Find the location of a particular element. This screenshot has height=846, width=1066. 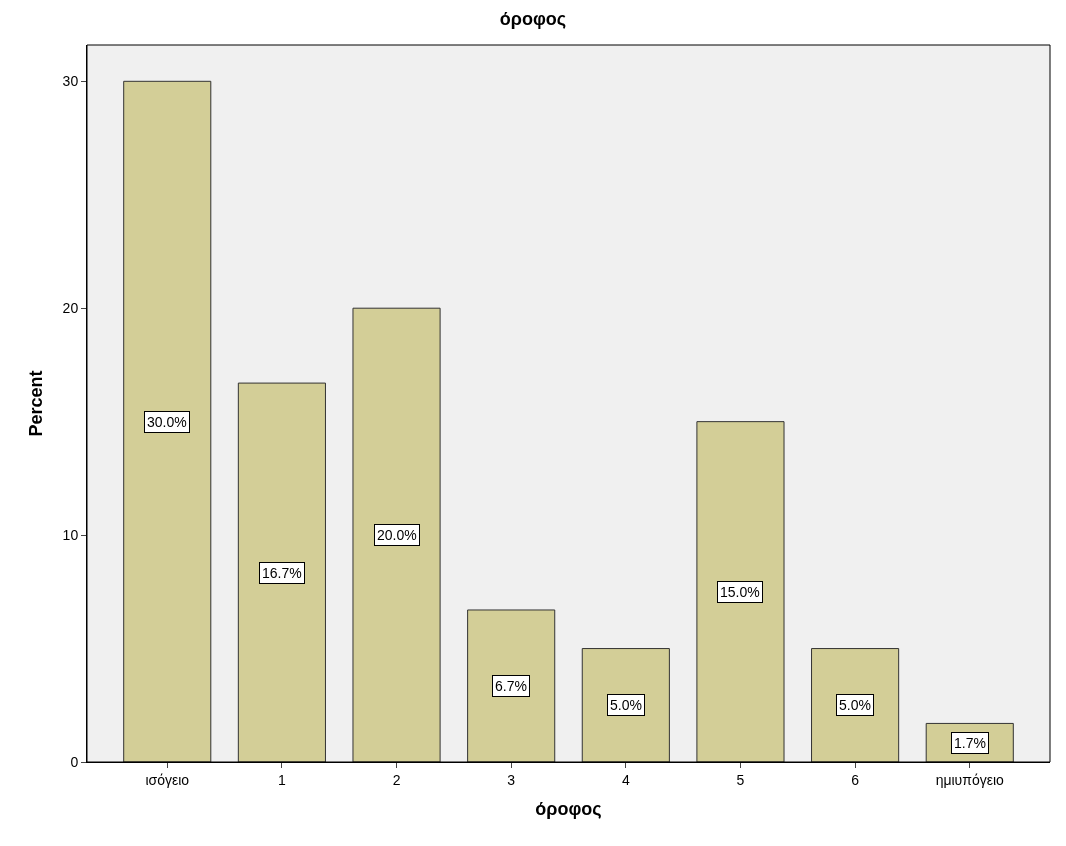

data-label: 15.0% is located at coordinates (740, 592).